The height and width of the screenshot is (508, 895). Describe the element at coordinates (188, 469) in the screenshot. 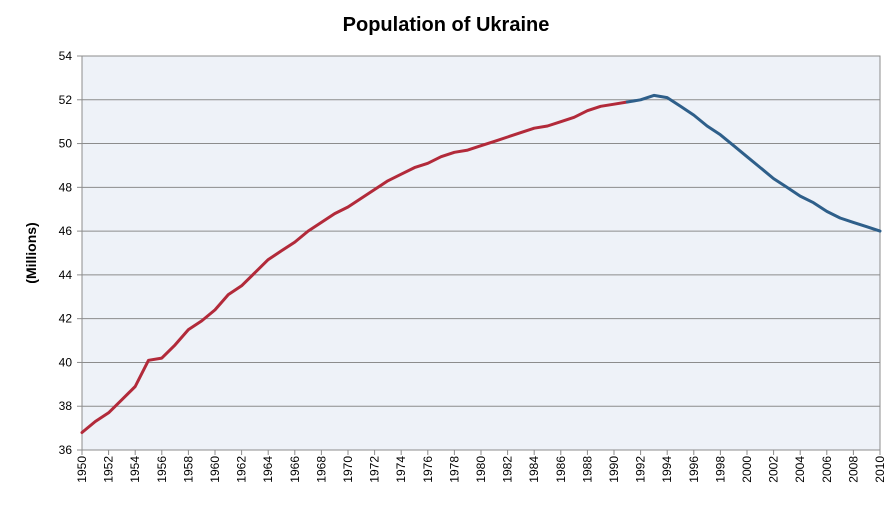

I see `x-tick-label: 1958` at that location.